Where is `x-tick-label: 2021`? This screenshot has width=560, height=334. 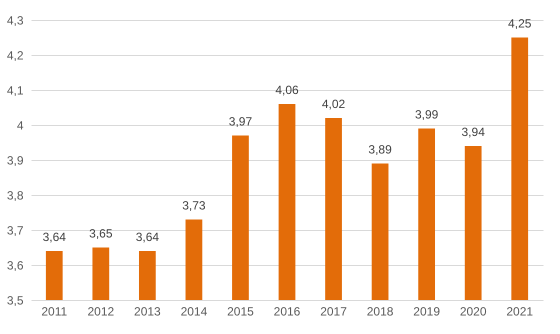 x-tick-label: 2021 is located at coordinates (520, 311).